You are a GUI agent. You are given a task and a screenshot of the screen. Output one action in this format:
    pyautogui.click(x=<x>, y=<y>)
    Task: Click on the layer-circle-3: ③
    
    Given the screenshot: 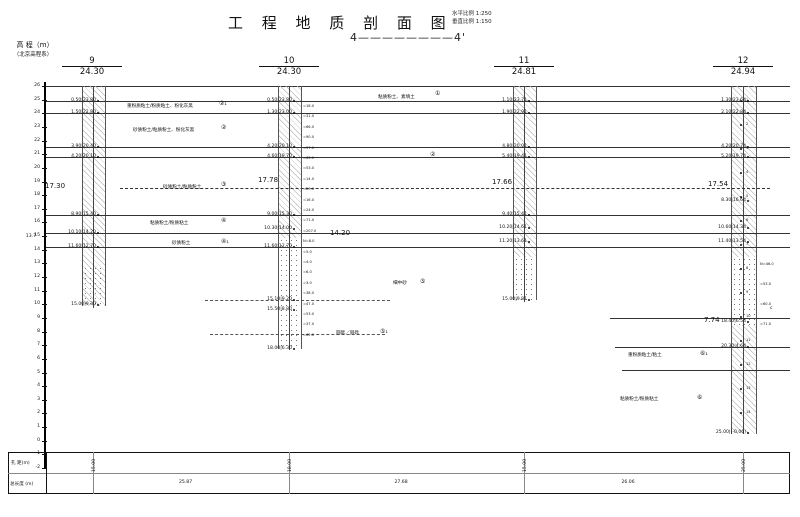 What is the action you would take?
    pyautogui.click(x=224, y=184)
    